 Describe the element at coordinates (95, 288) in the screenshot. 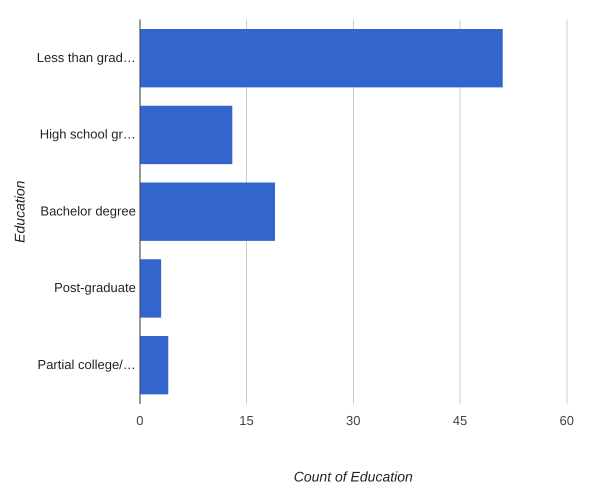

I see `y-tick-label: Post-graduate` at that location.